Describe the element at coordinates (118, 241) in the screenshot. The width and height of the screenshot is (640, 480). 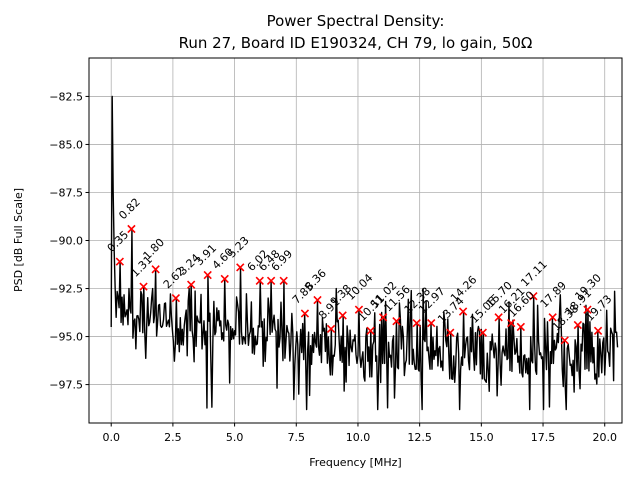
I see `peak-label: 0.35` at that location.